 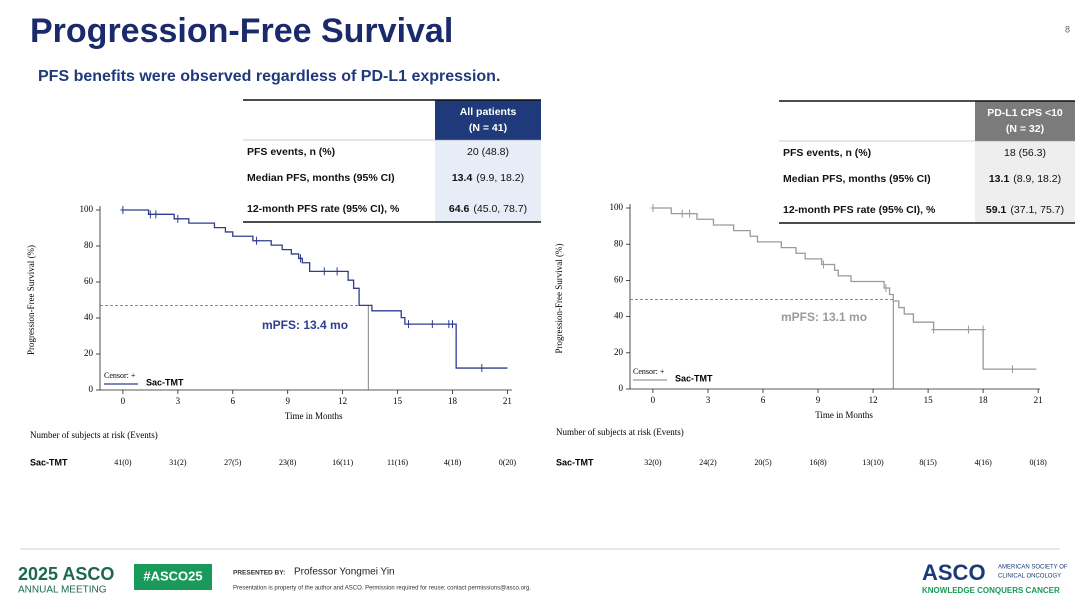 What do you see at coordinates (1029, 577) in the screenshot?
I see `society-line-2: CLINICAL ONCOLOGY` at bounding box center [1029, 577].